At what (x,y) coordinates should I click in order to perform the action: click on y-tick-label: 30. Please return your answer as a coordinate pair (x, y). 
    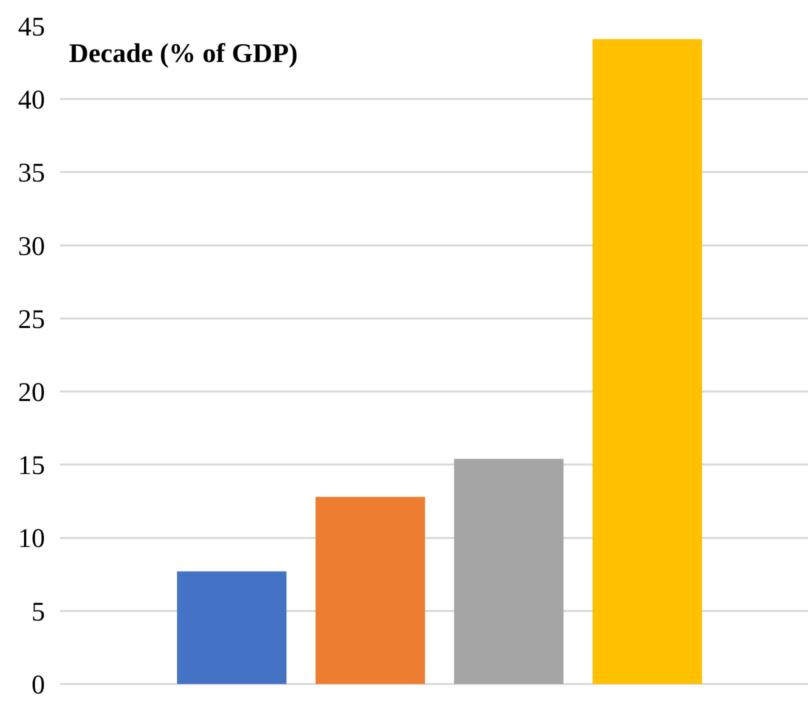
    Looking at the image, I should click on (31, 245).